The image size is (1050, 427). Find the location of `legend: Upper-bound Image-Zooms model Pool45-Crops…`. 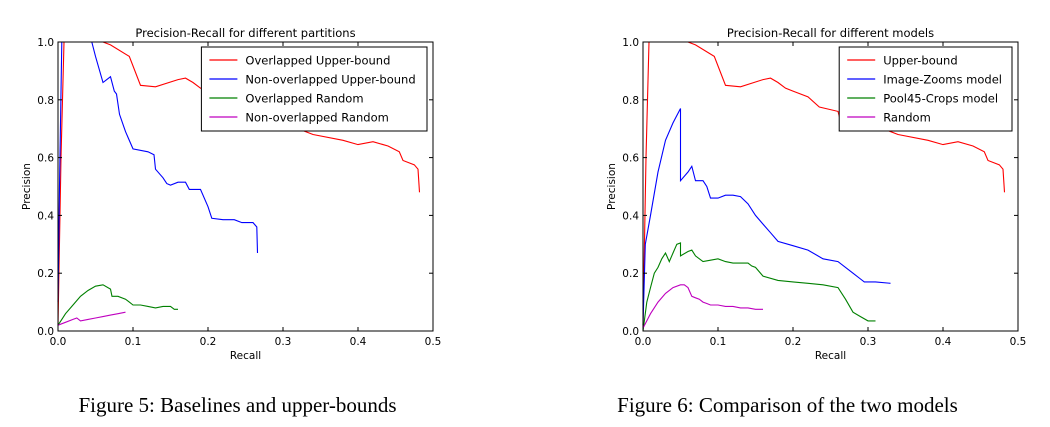

legend: Upper-bound Image-Zooms model Pool45-Crops… is located at coordinates (925, 89).